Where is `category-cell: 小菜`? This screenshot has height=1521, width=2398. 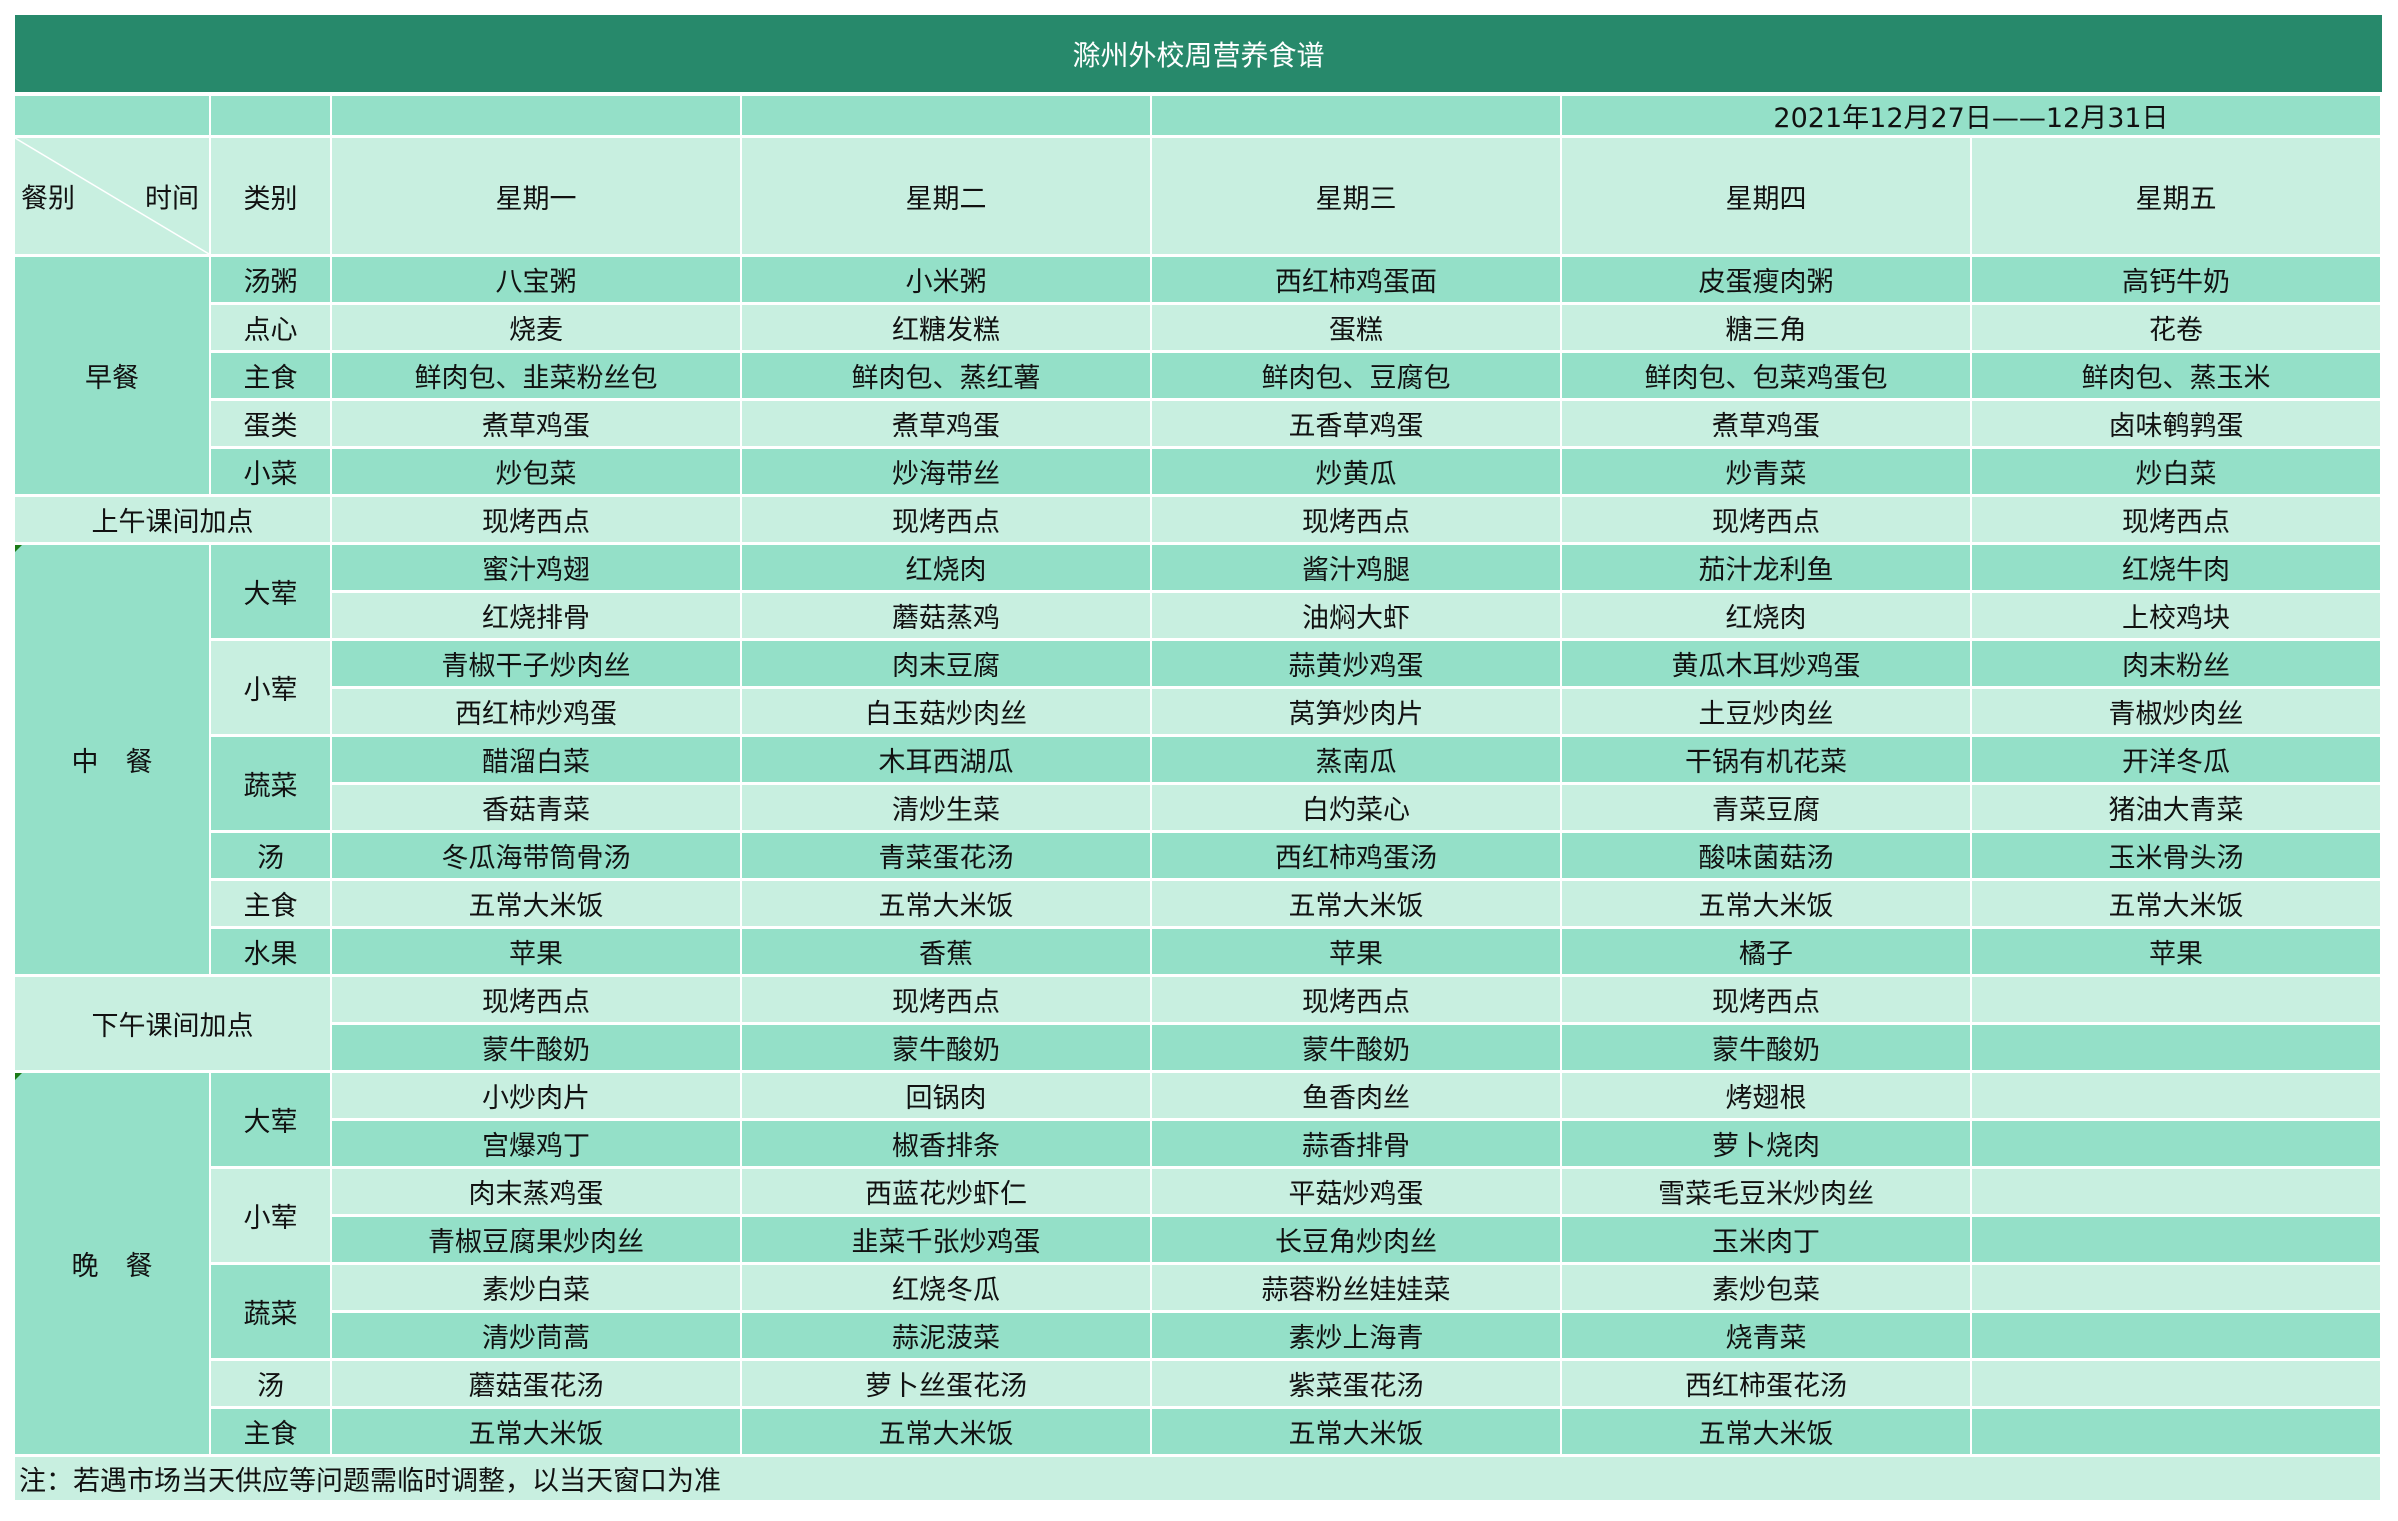 category-cell: 小菜 is located at coordinates (270, 471).